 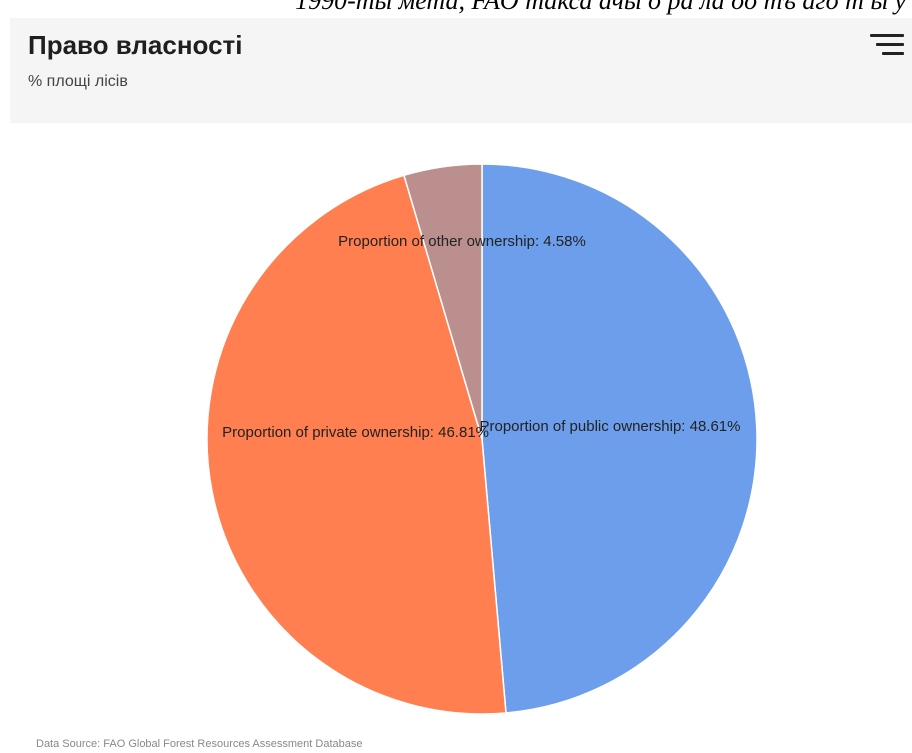 What do you see at coordinates (462, 241) in the screenshot?
I see `pie-label-2: Proportion of other ownership: 4.58%` at bounding box center [462, 241].